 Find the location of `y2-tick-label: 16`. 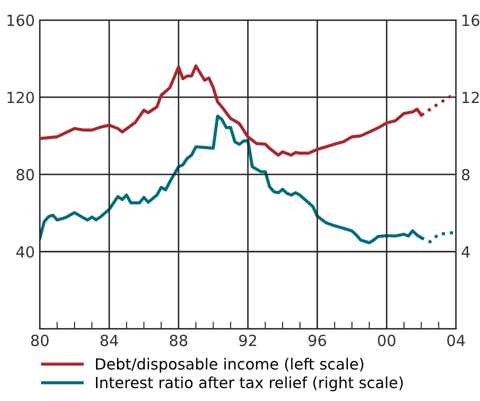

y2-tick-label: 16 is located at coordinates (471, 20).